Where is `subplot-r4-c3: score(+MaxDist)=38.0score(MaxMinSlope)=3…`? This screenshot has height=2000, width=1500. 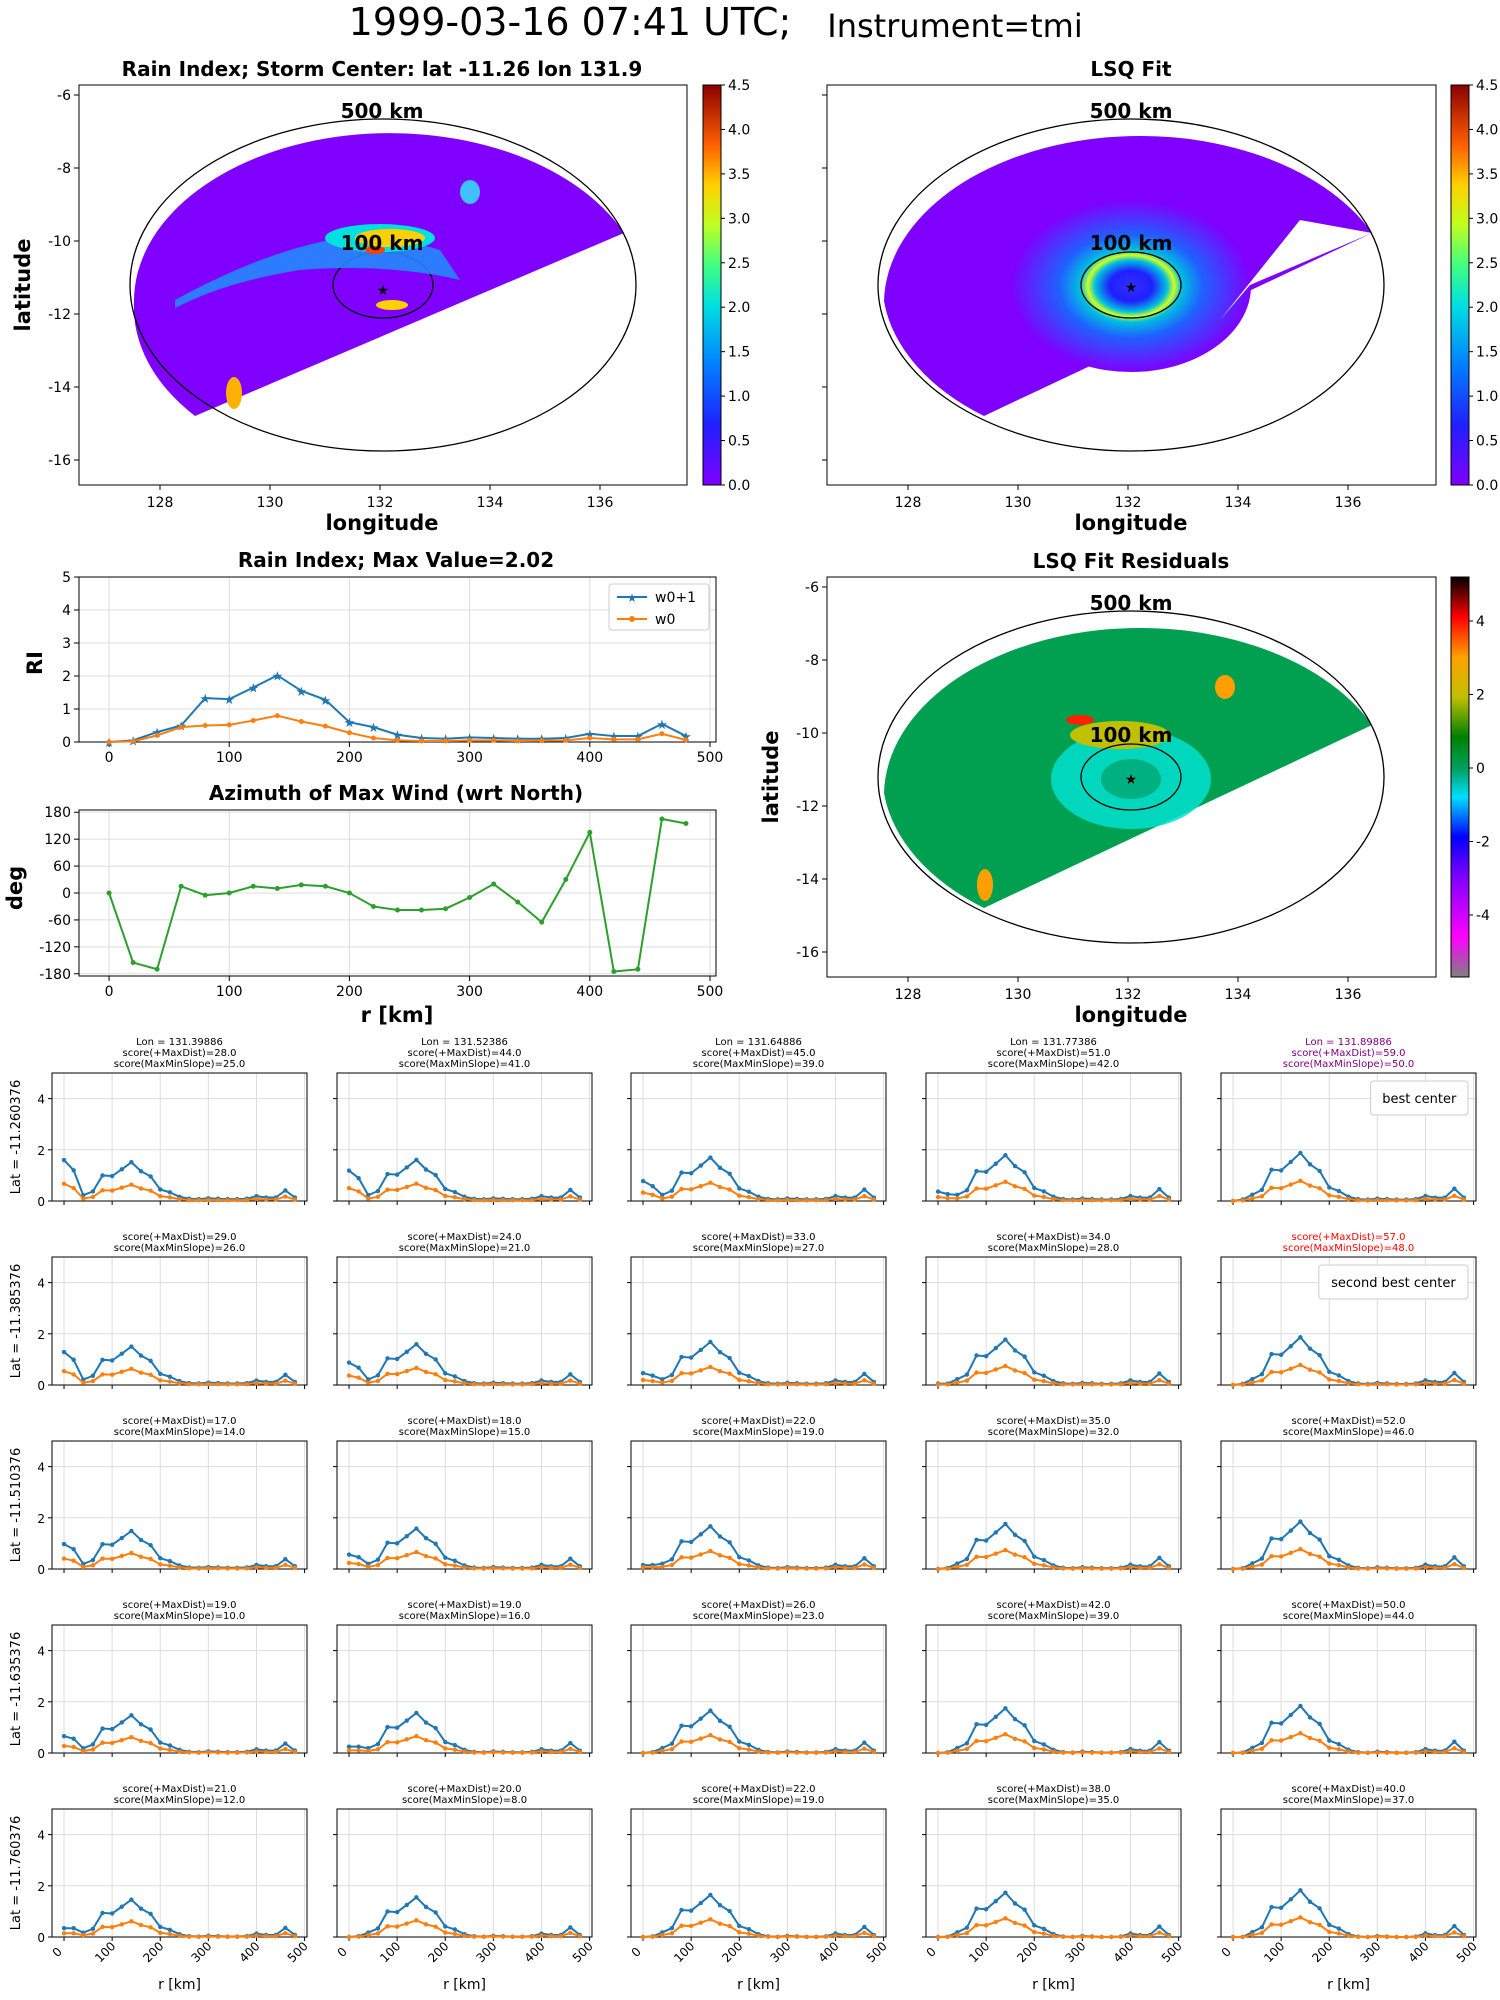 subplot-r4-c3: score(+MaxDist)=38.0score(MaxMinSlope)=3… is located at coordinates (1053, 1888).